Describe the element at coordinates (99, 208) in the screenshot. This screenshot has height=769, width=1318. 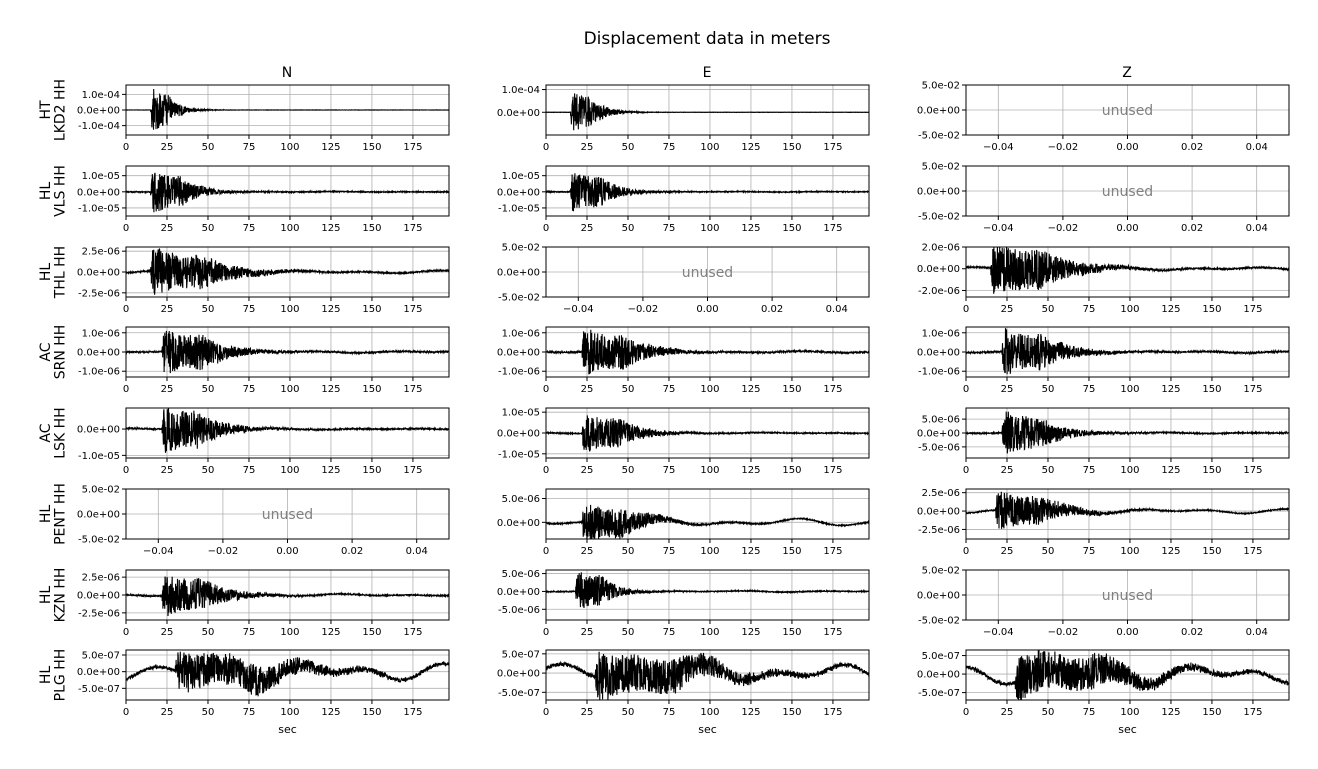
I see `y-tick-label: -1.0e-05` at that location.